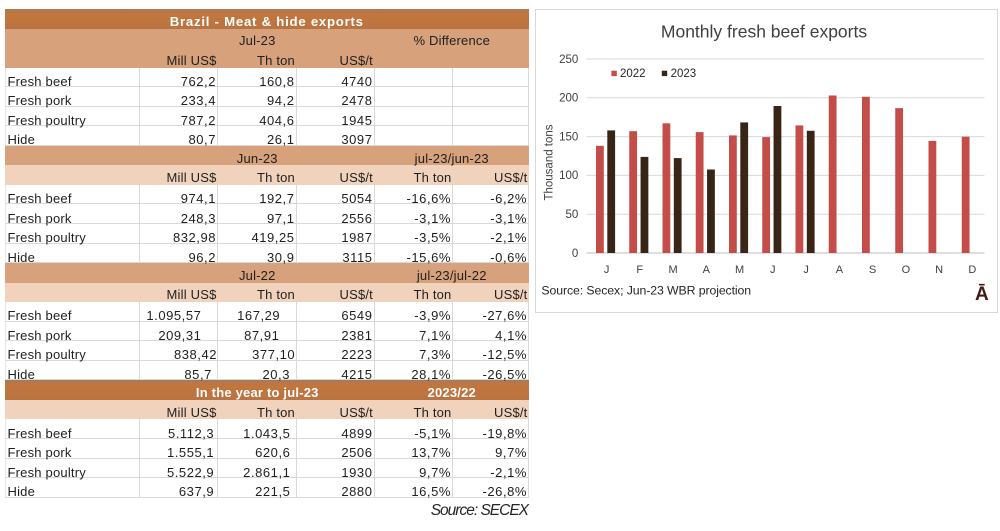  What do you see at coordinates (646, 290) in the screenshot?
I see `svg-text:Source: Secex; Jun-23 WBR proj: Source: Secex; Jun-23 WBR projection` at bounding box center [646, 290].